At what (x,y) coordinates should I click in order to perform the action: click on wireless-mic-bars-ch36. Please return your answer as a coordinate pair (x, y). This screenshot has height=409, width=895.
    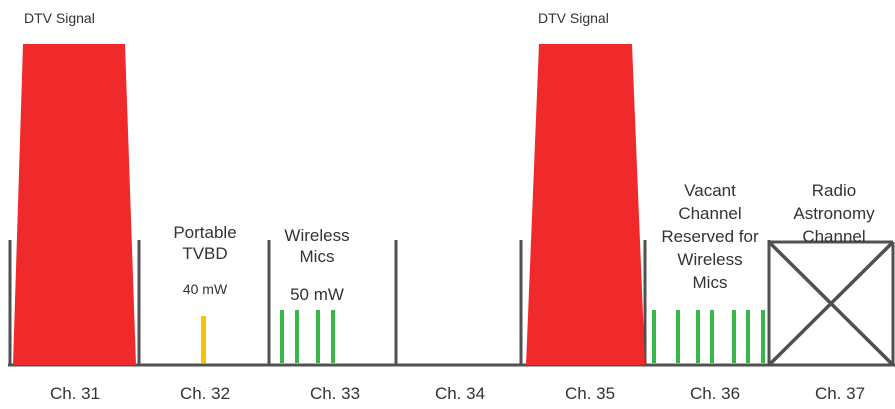
    Looking at the image, I should click on (708, 336).